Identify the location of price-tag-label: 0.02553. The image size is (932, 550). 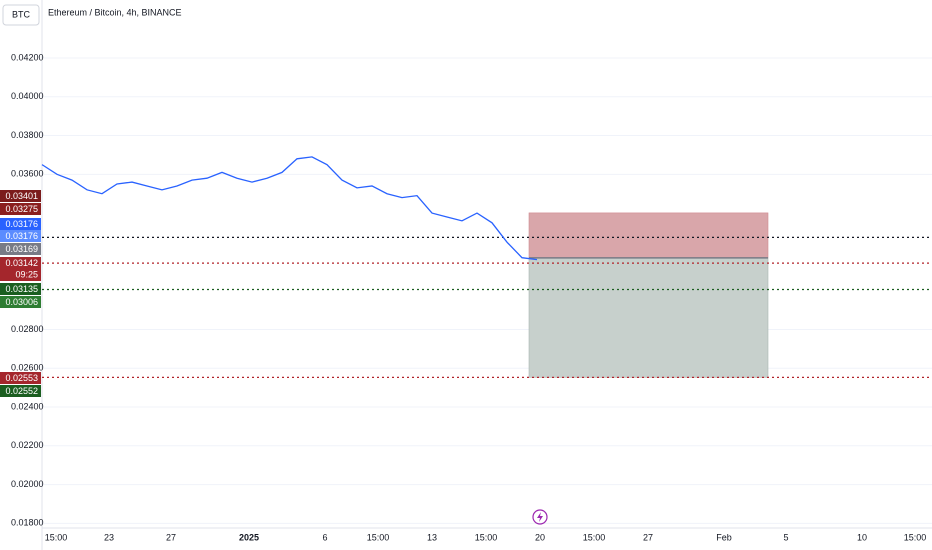
(21, 378).